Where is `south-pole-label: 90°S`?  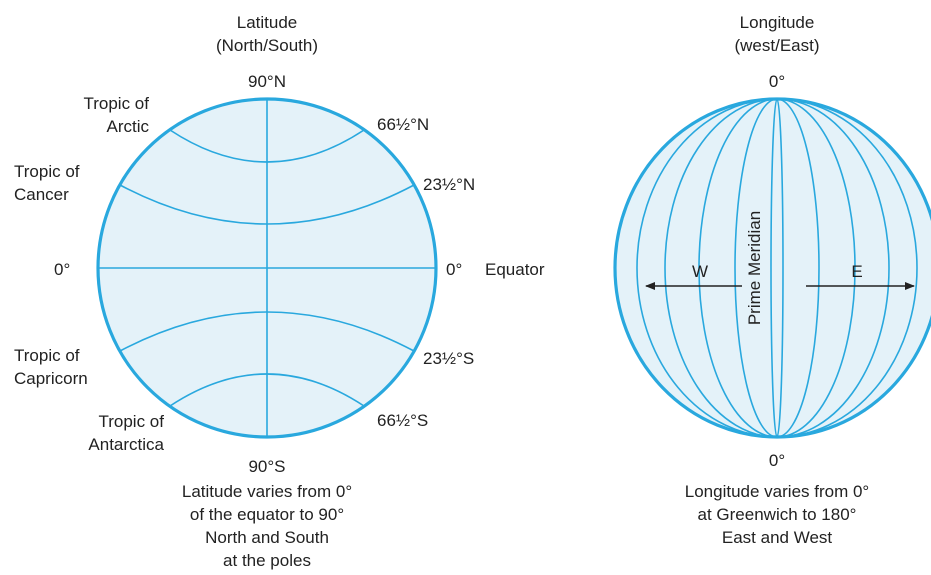 south-pole-label: 90°S is located at coordinates (266, 466).